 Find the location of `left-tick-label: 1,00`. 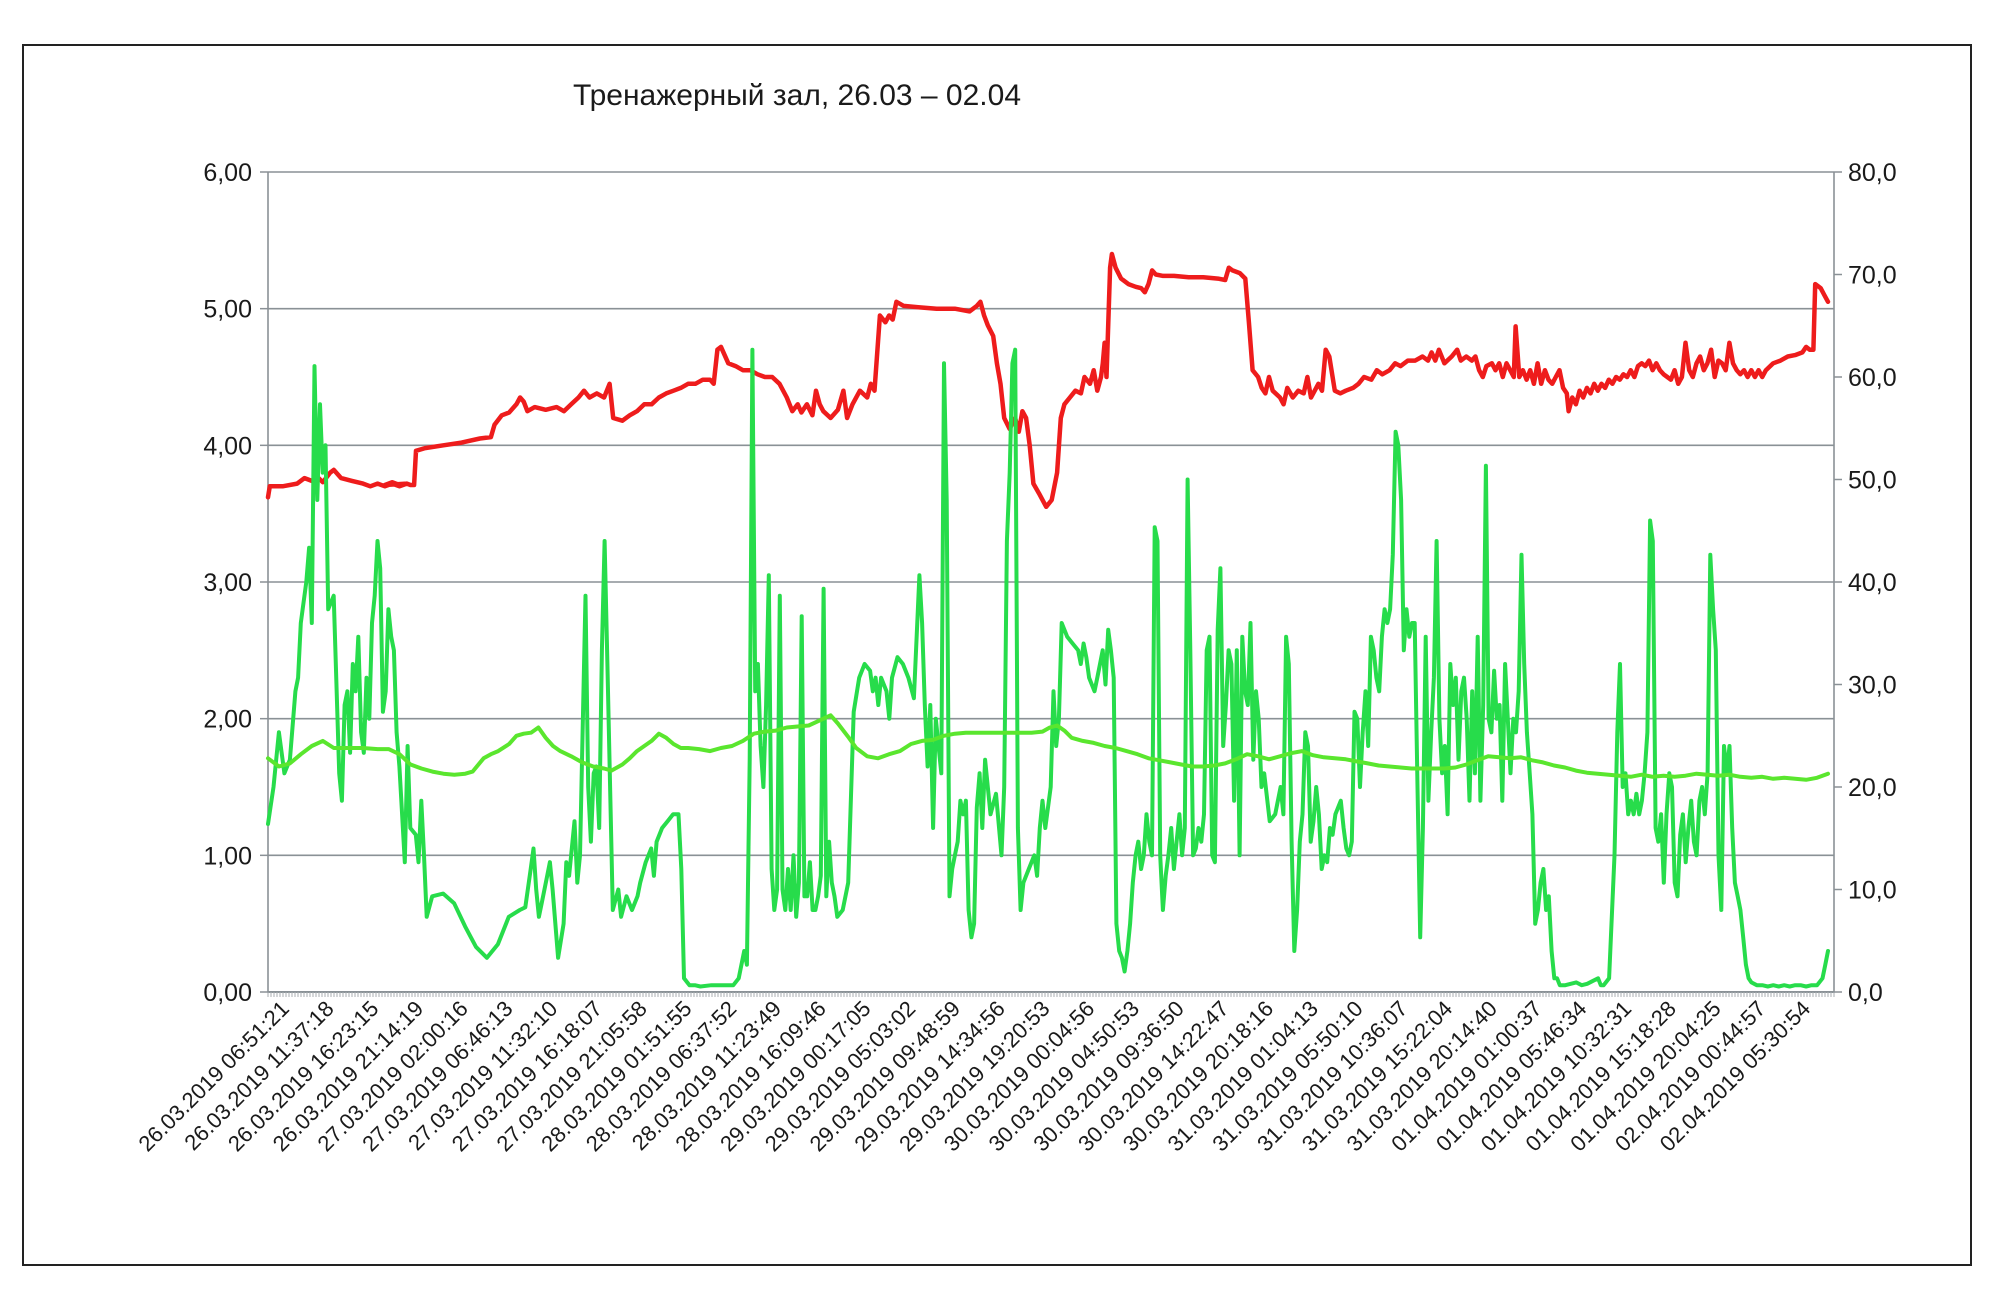

left-tick-label: 1,00 is located at coordinates (227, 856).